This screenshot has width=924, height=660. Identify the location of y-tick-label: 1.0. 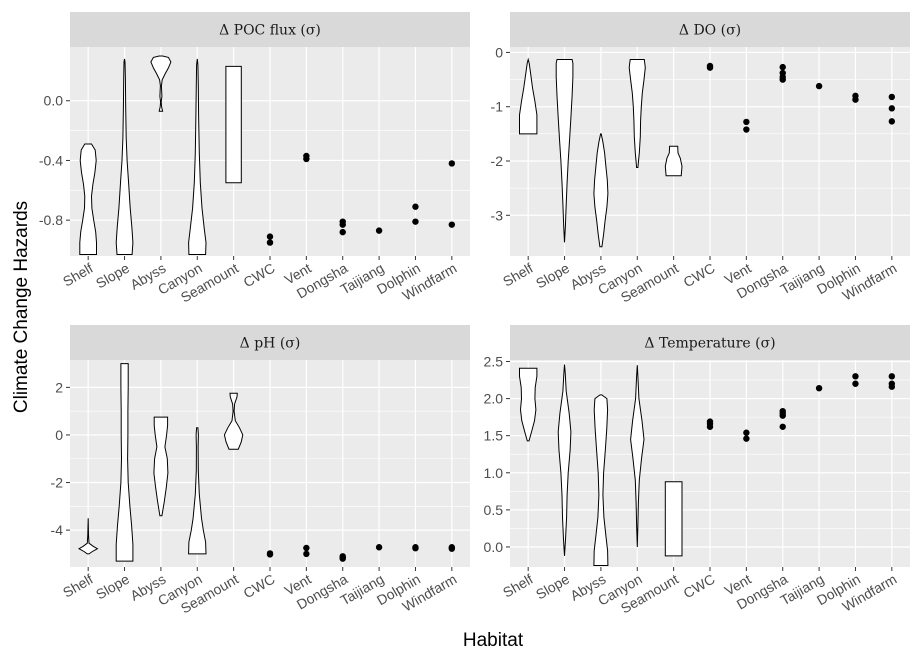
(494, 473).